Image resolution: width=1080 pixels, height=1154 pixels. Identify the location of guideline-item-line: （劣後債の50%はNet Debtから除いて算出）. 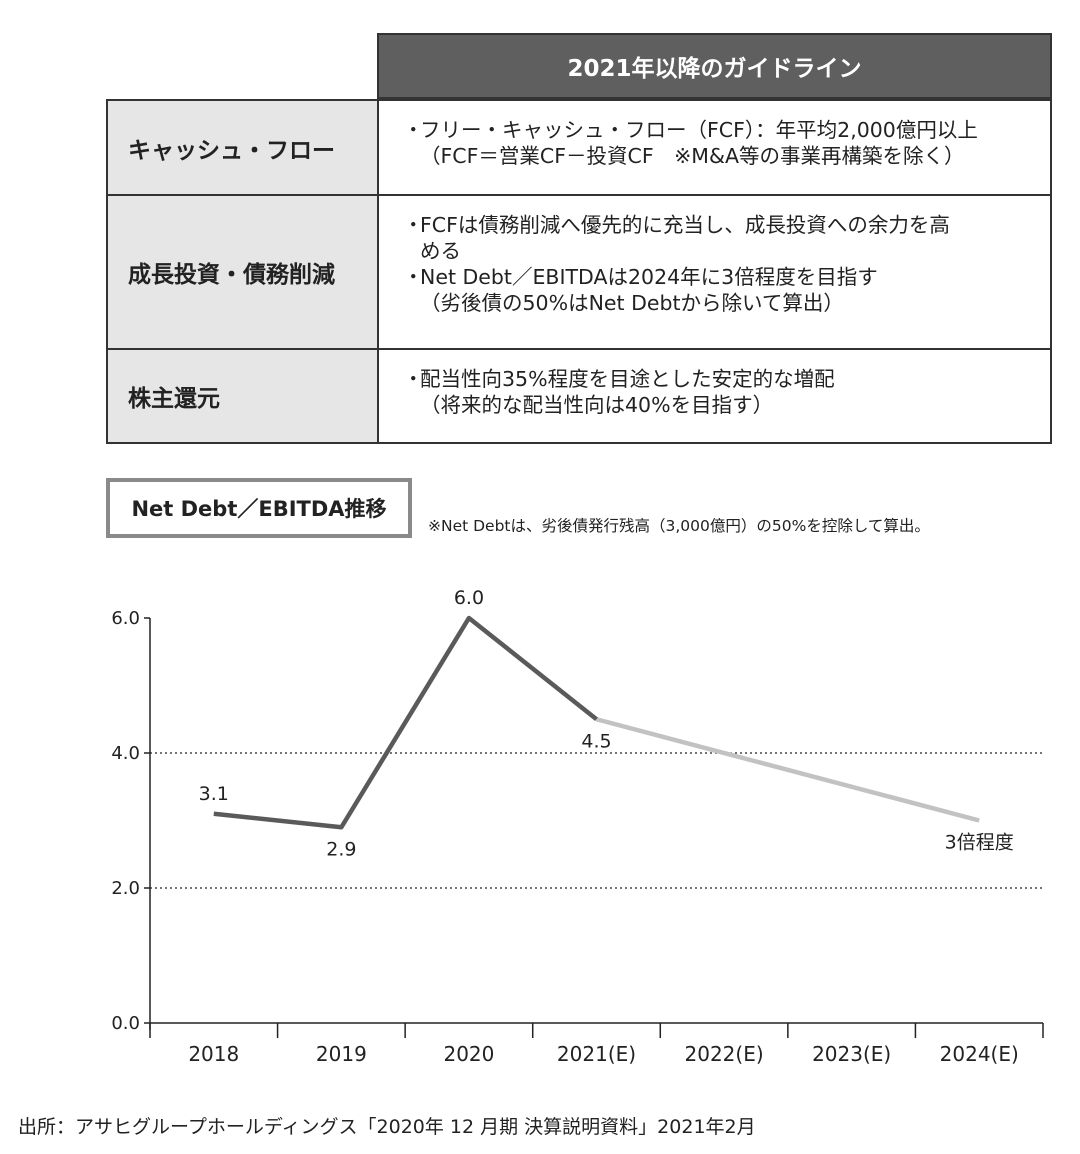
(721, 303).